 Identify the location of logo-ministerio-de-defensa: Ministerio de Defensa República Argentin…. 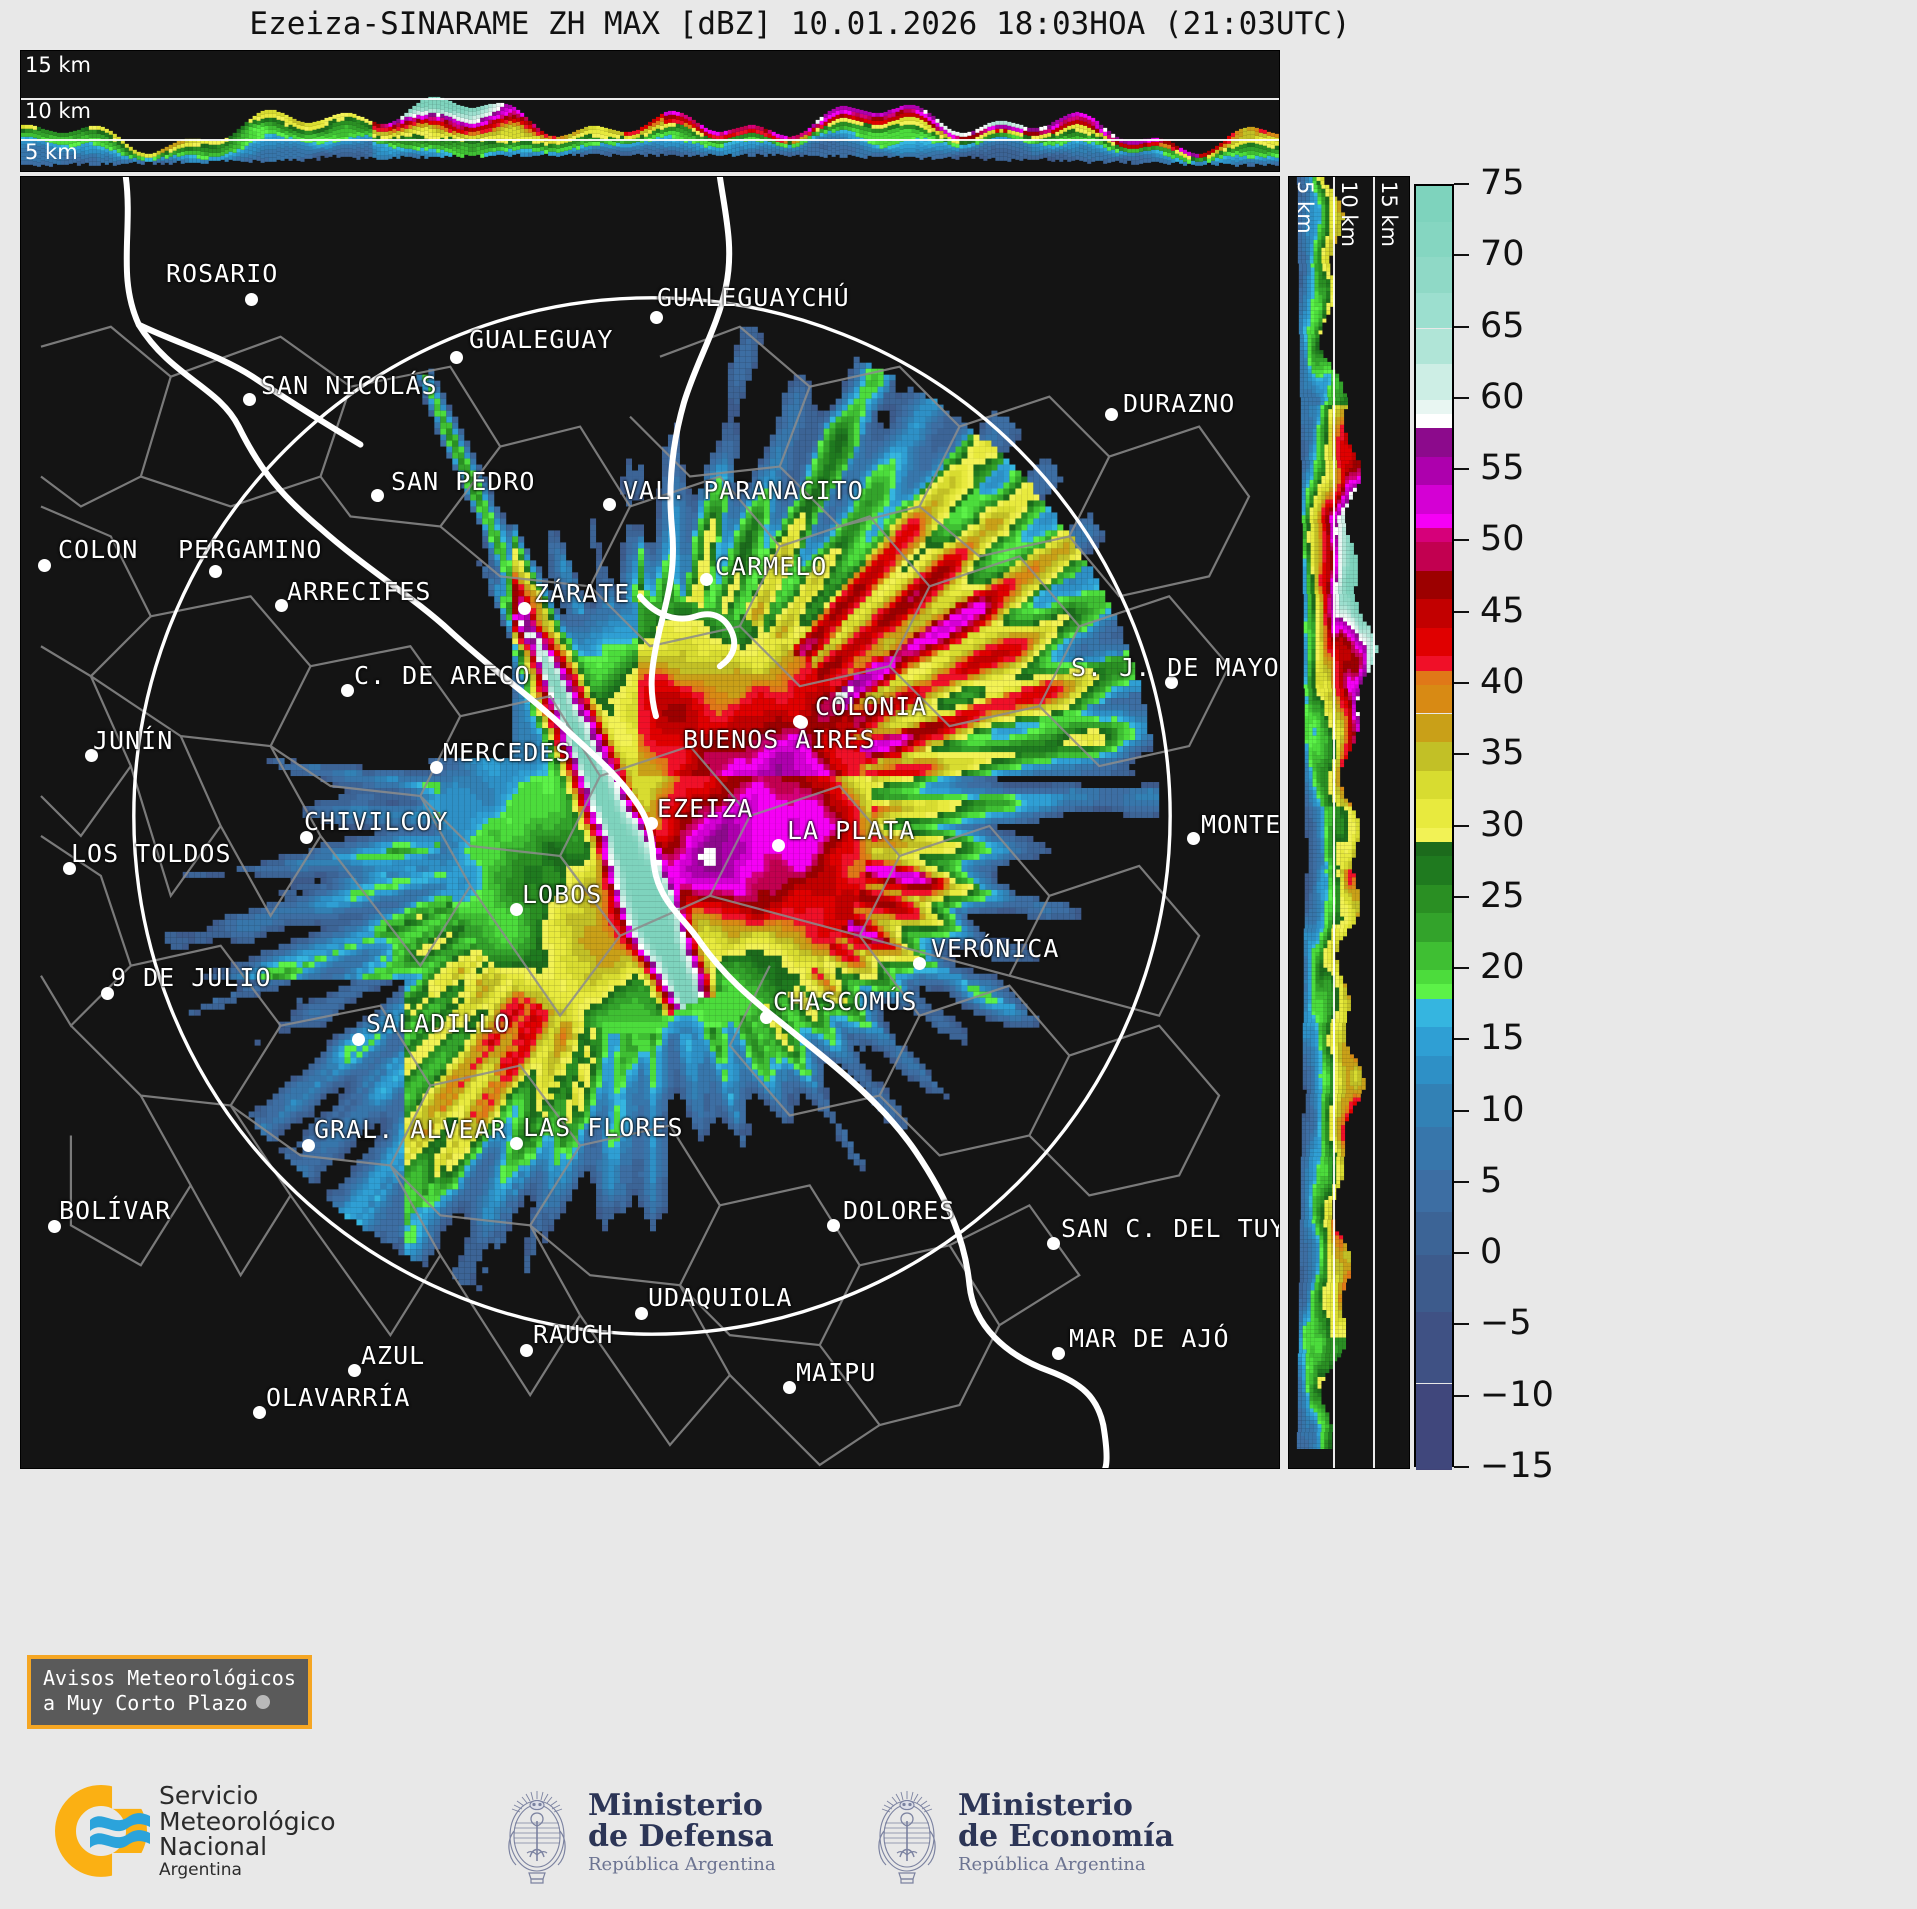
(638, 1833).